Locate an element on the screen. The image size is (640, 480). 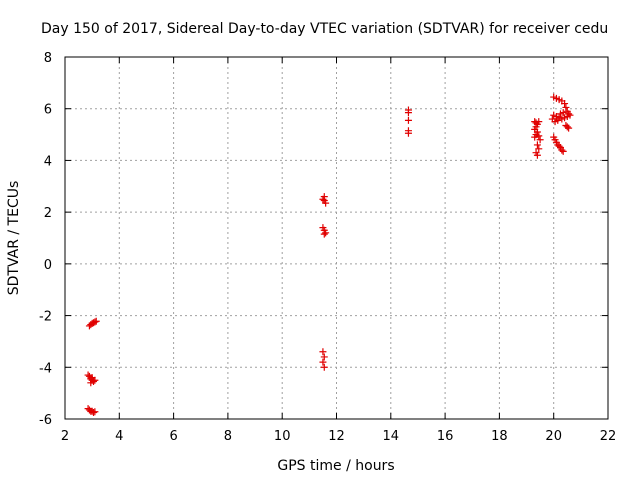
x-tick-label: 8 is located at coordinates (228, 436).